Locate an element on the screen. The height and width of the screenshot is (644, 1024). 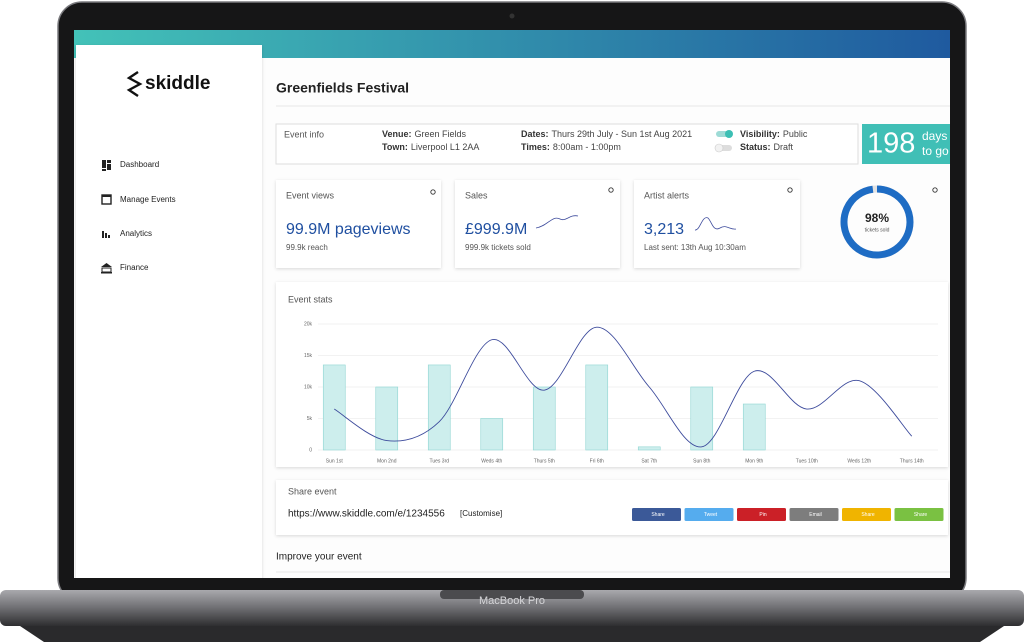
page-title: Greenfields Festival is located at coordinates (342, 88).